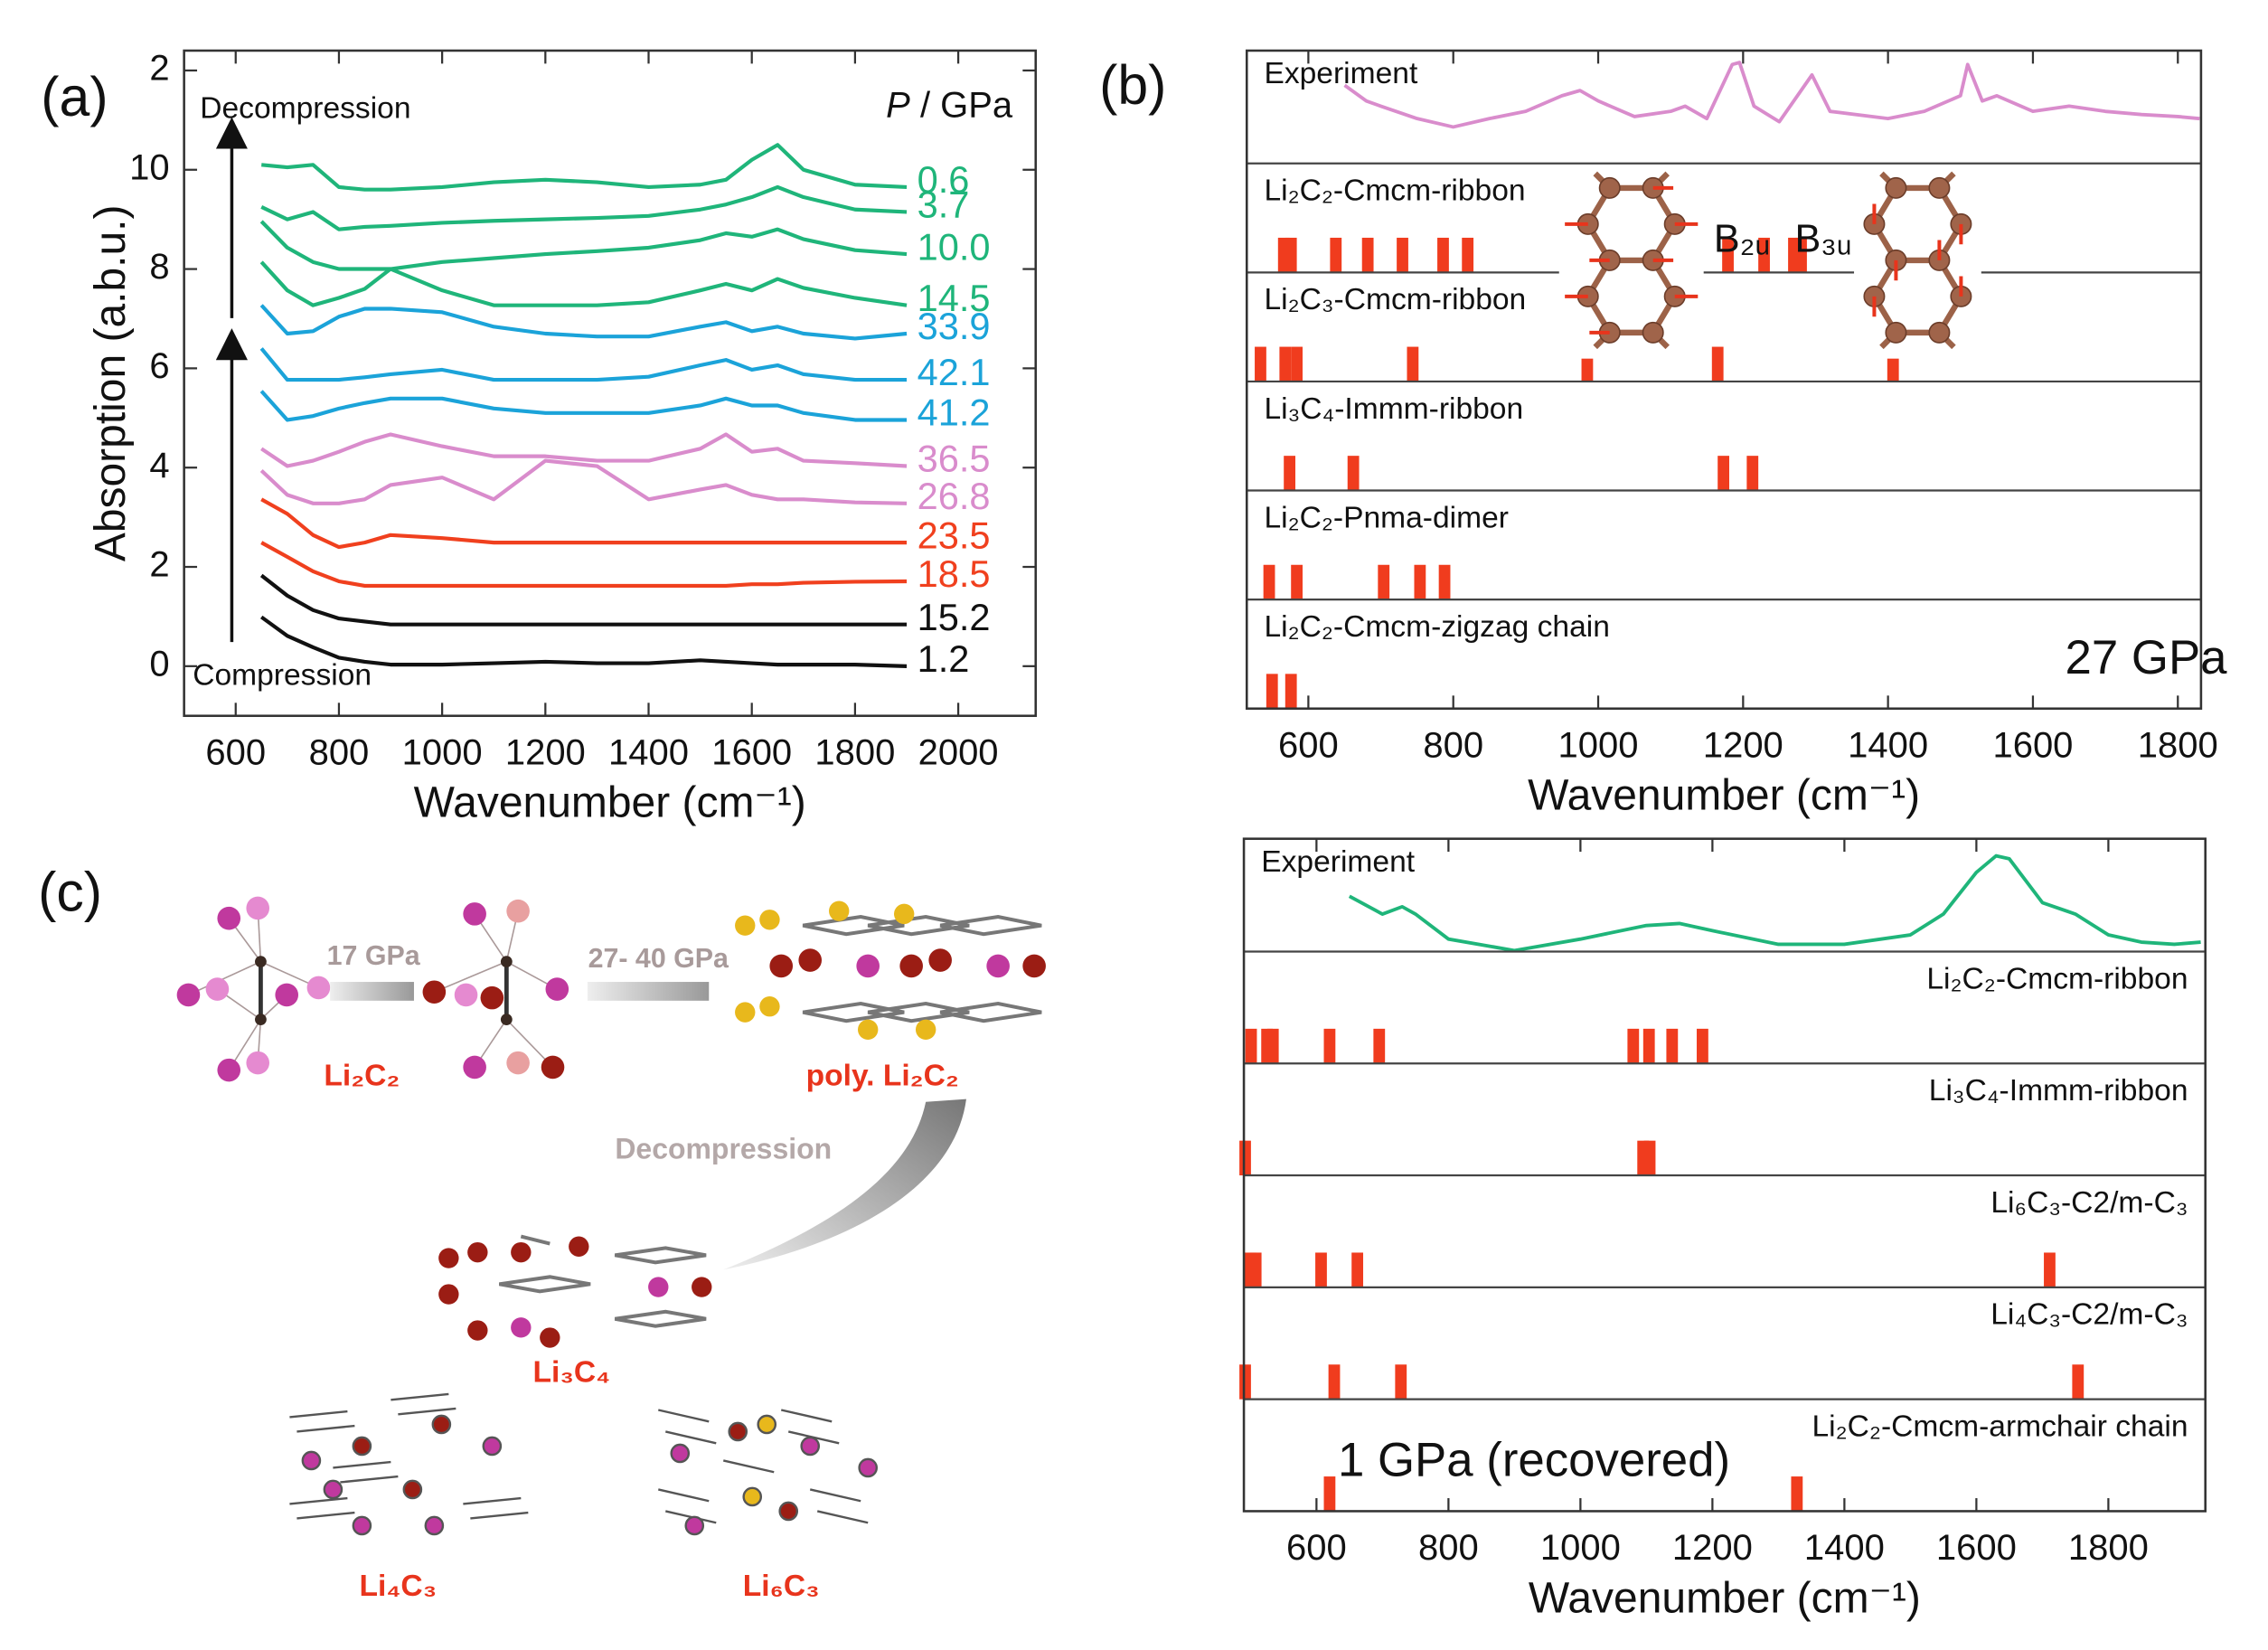 The height and width of the screenshot is (1650, 2268). I want to click on x-tick-label: 1400, so click(1888, 745).